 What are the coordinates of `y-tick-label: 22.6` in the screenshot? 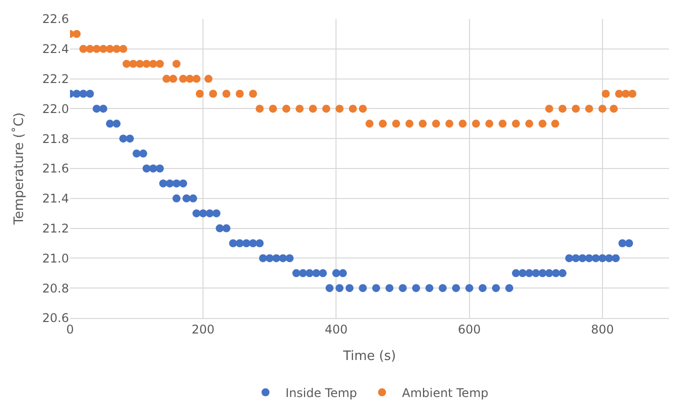 It's located at (55, 19).